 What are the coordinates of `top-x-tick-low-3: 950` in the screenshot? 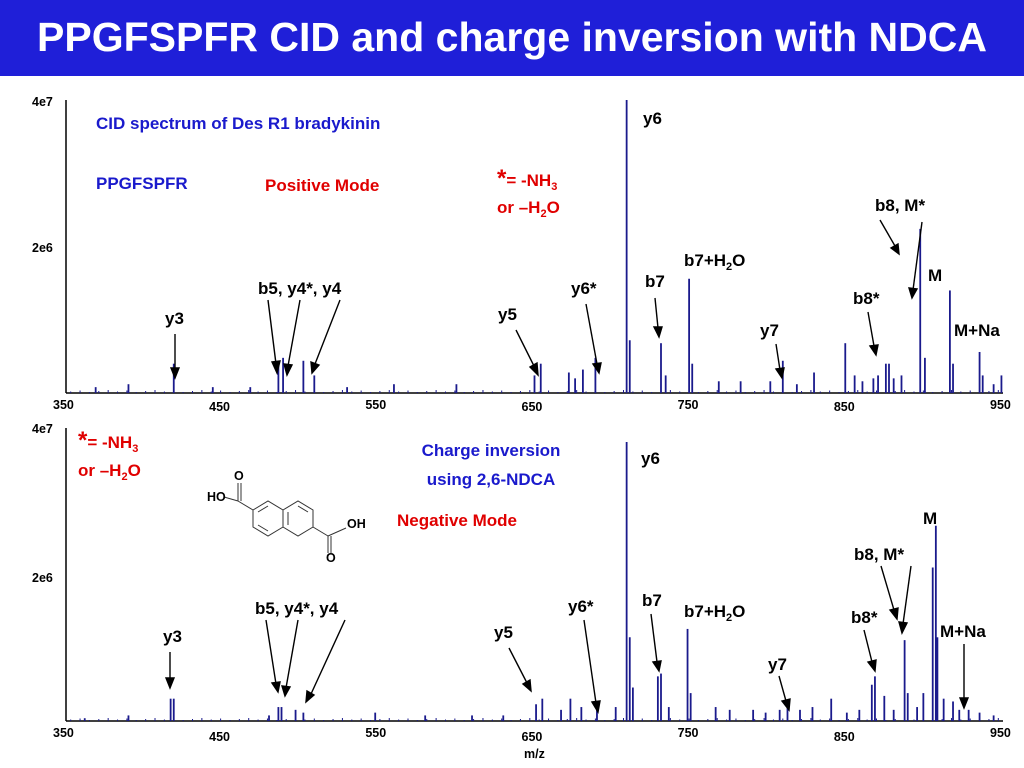 It's located at (1000, 405).